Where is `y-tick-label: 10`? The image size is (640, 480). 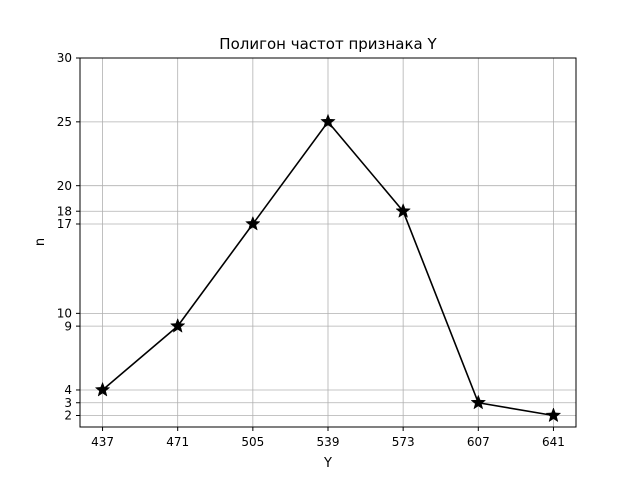
y-tick-label: 10 is located at coordinates (64, 314).